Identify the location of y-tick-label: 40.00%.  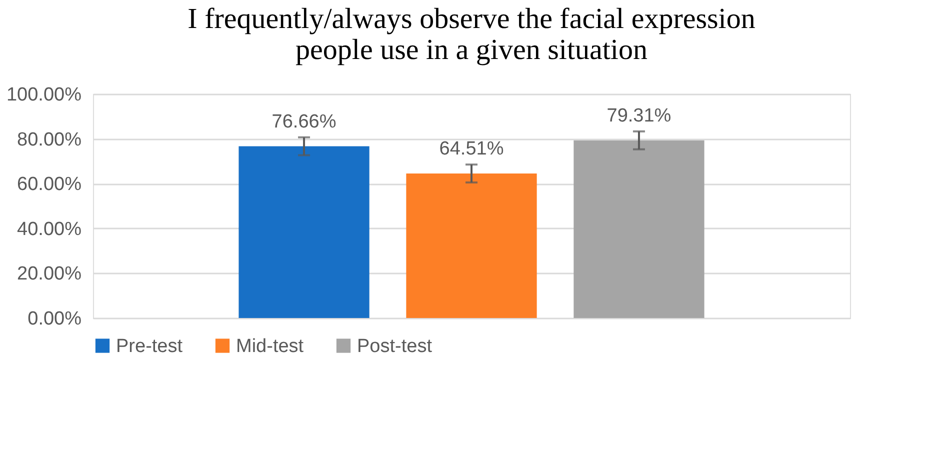
(49, 229).